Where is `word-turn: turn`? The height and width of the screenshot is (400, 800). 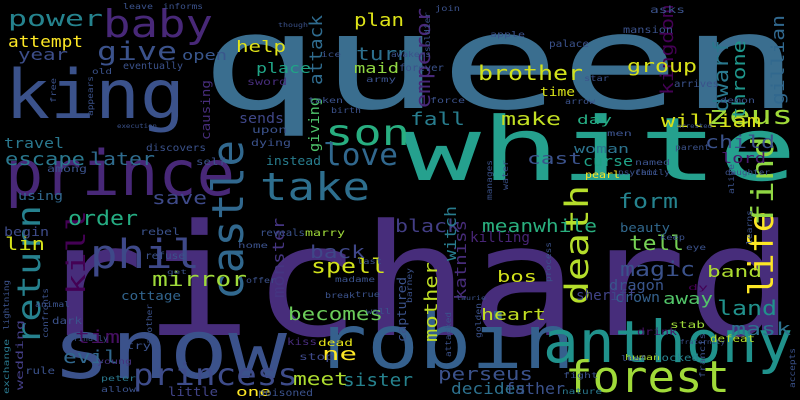
word-turn: turn is located at coordinates (383, 54).